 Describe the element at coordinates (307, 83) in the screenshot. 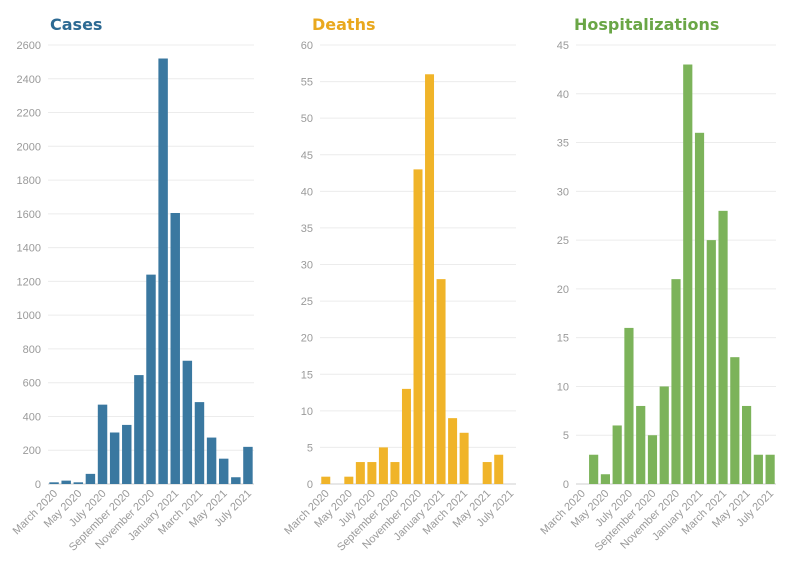

I see `deaths-y-tick-label: 55` at that location.